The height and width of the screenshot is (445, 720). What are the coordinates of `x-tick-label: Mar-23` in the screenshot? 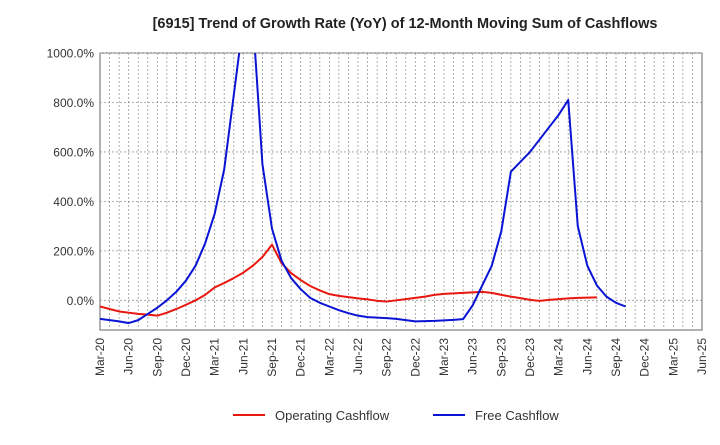 It's located at (444, 357).